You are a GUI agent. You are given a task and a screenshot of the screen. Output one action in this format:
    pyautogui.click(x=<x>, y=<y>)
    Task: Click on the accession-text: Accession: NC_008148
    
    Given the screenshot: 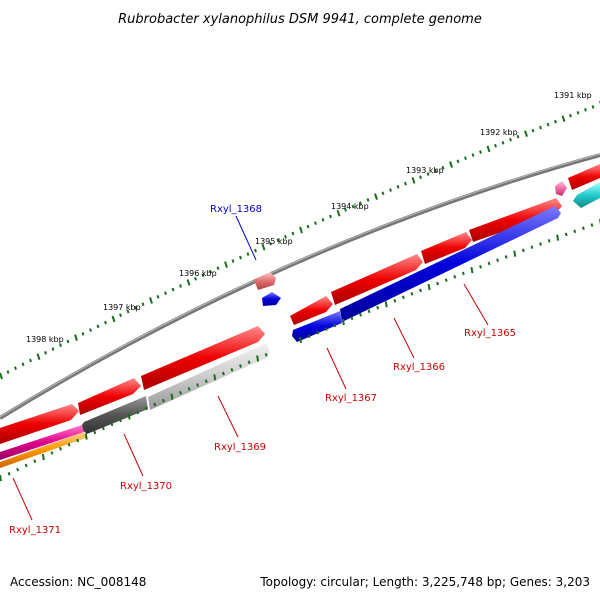 What is the action you would take?
    pyautogui.click(x=78, y=582)
    